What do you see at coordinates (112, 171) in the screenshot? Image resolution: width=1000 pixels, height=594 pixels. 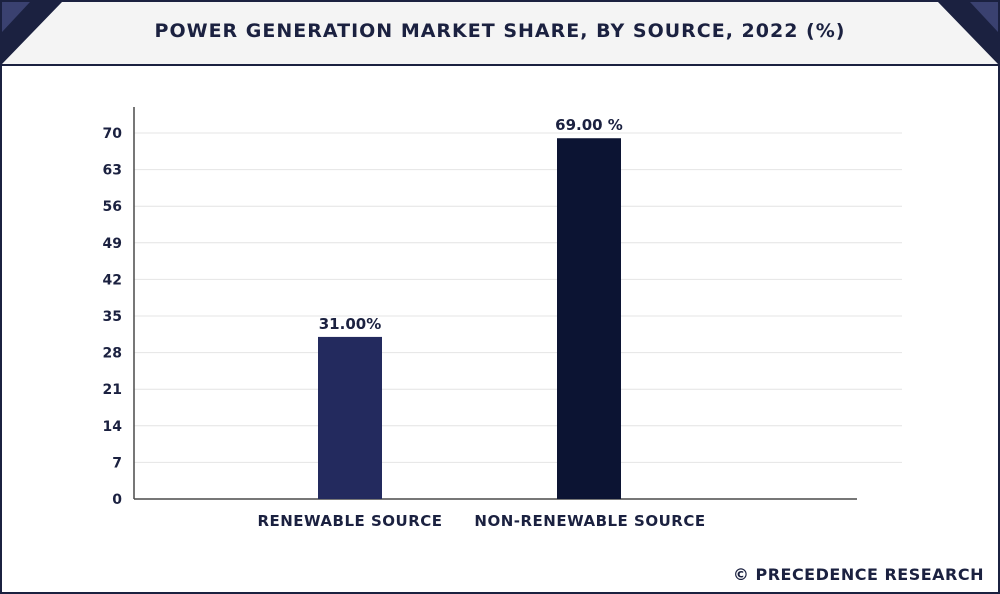 I see `y-tick-label: 63` at bounding box center [112, 171].